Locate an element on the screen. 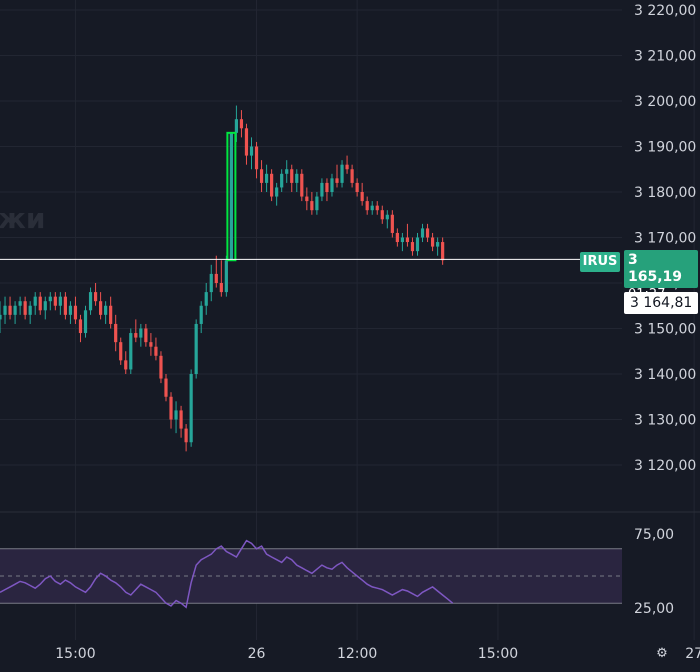 This screenshot has height=672, width=700. price-tick-label: 3 210,00 is located at coordinates (665, 57).